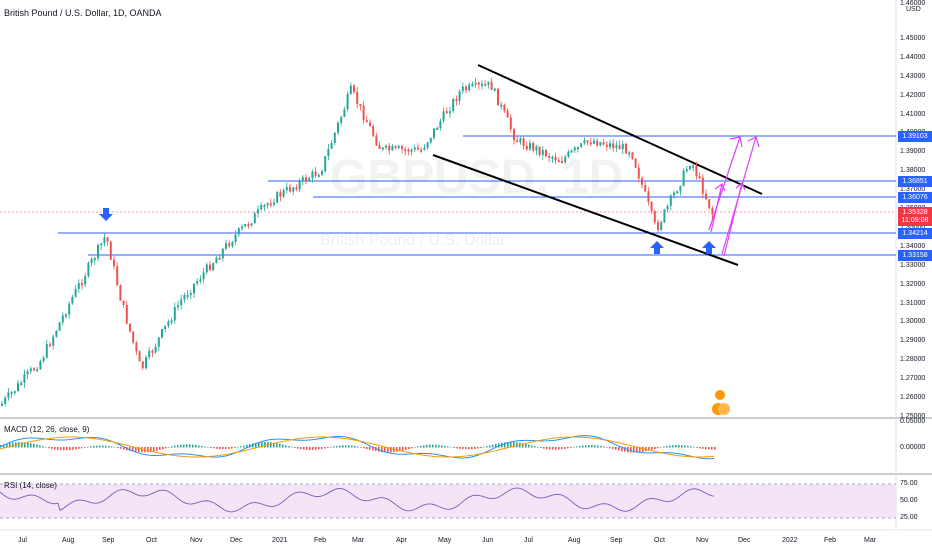  I want to click on time-tick: Sep, so click(108, 540).